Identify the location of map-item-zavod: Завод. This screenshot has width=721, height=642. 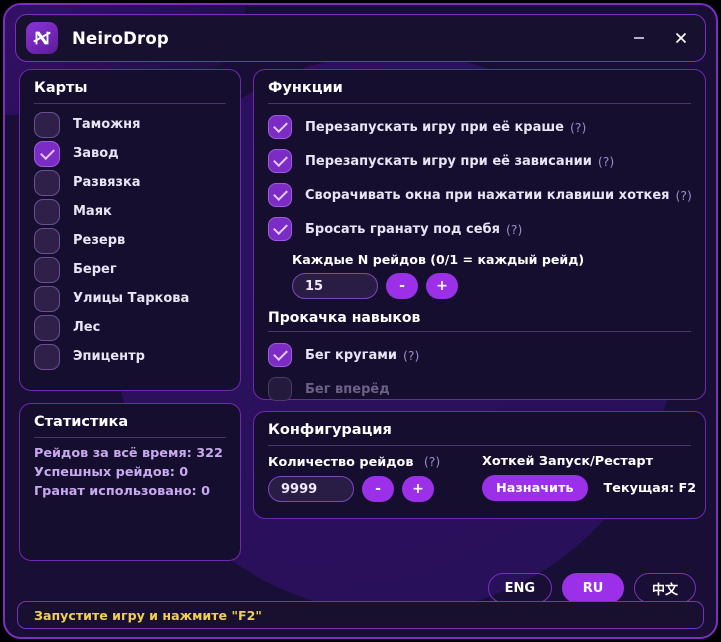
(130, 153).